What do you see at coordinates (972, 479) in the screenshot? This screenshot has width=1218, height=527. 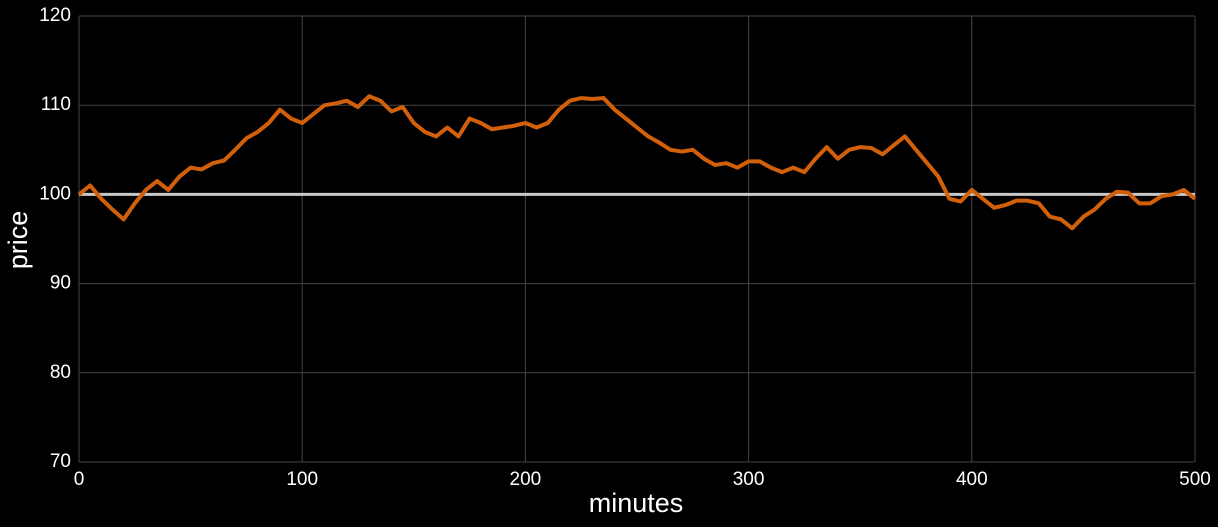 I see `x-tick-label: 400` at bounding box center [972, 479].